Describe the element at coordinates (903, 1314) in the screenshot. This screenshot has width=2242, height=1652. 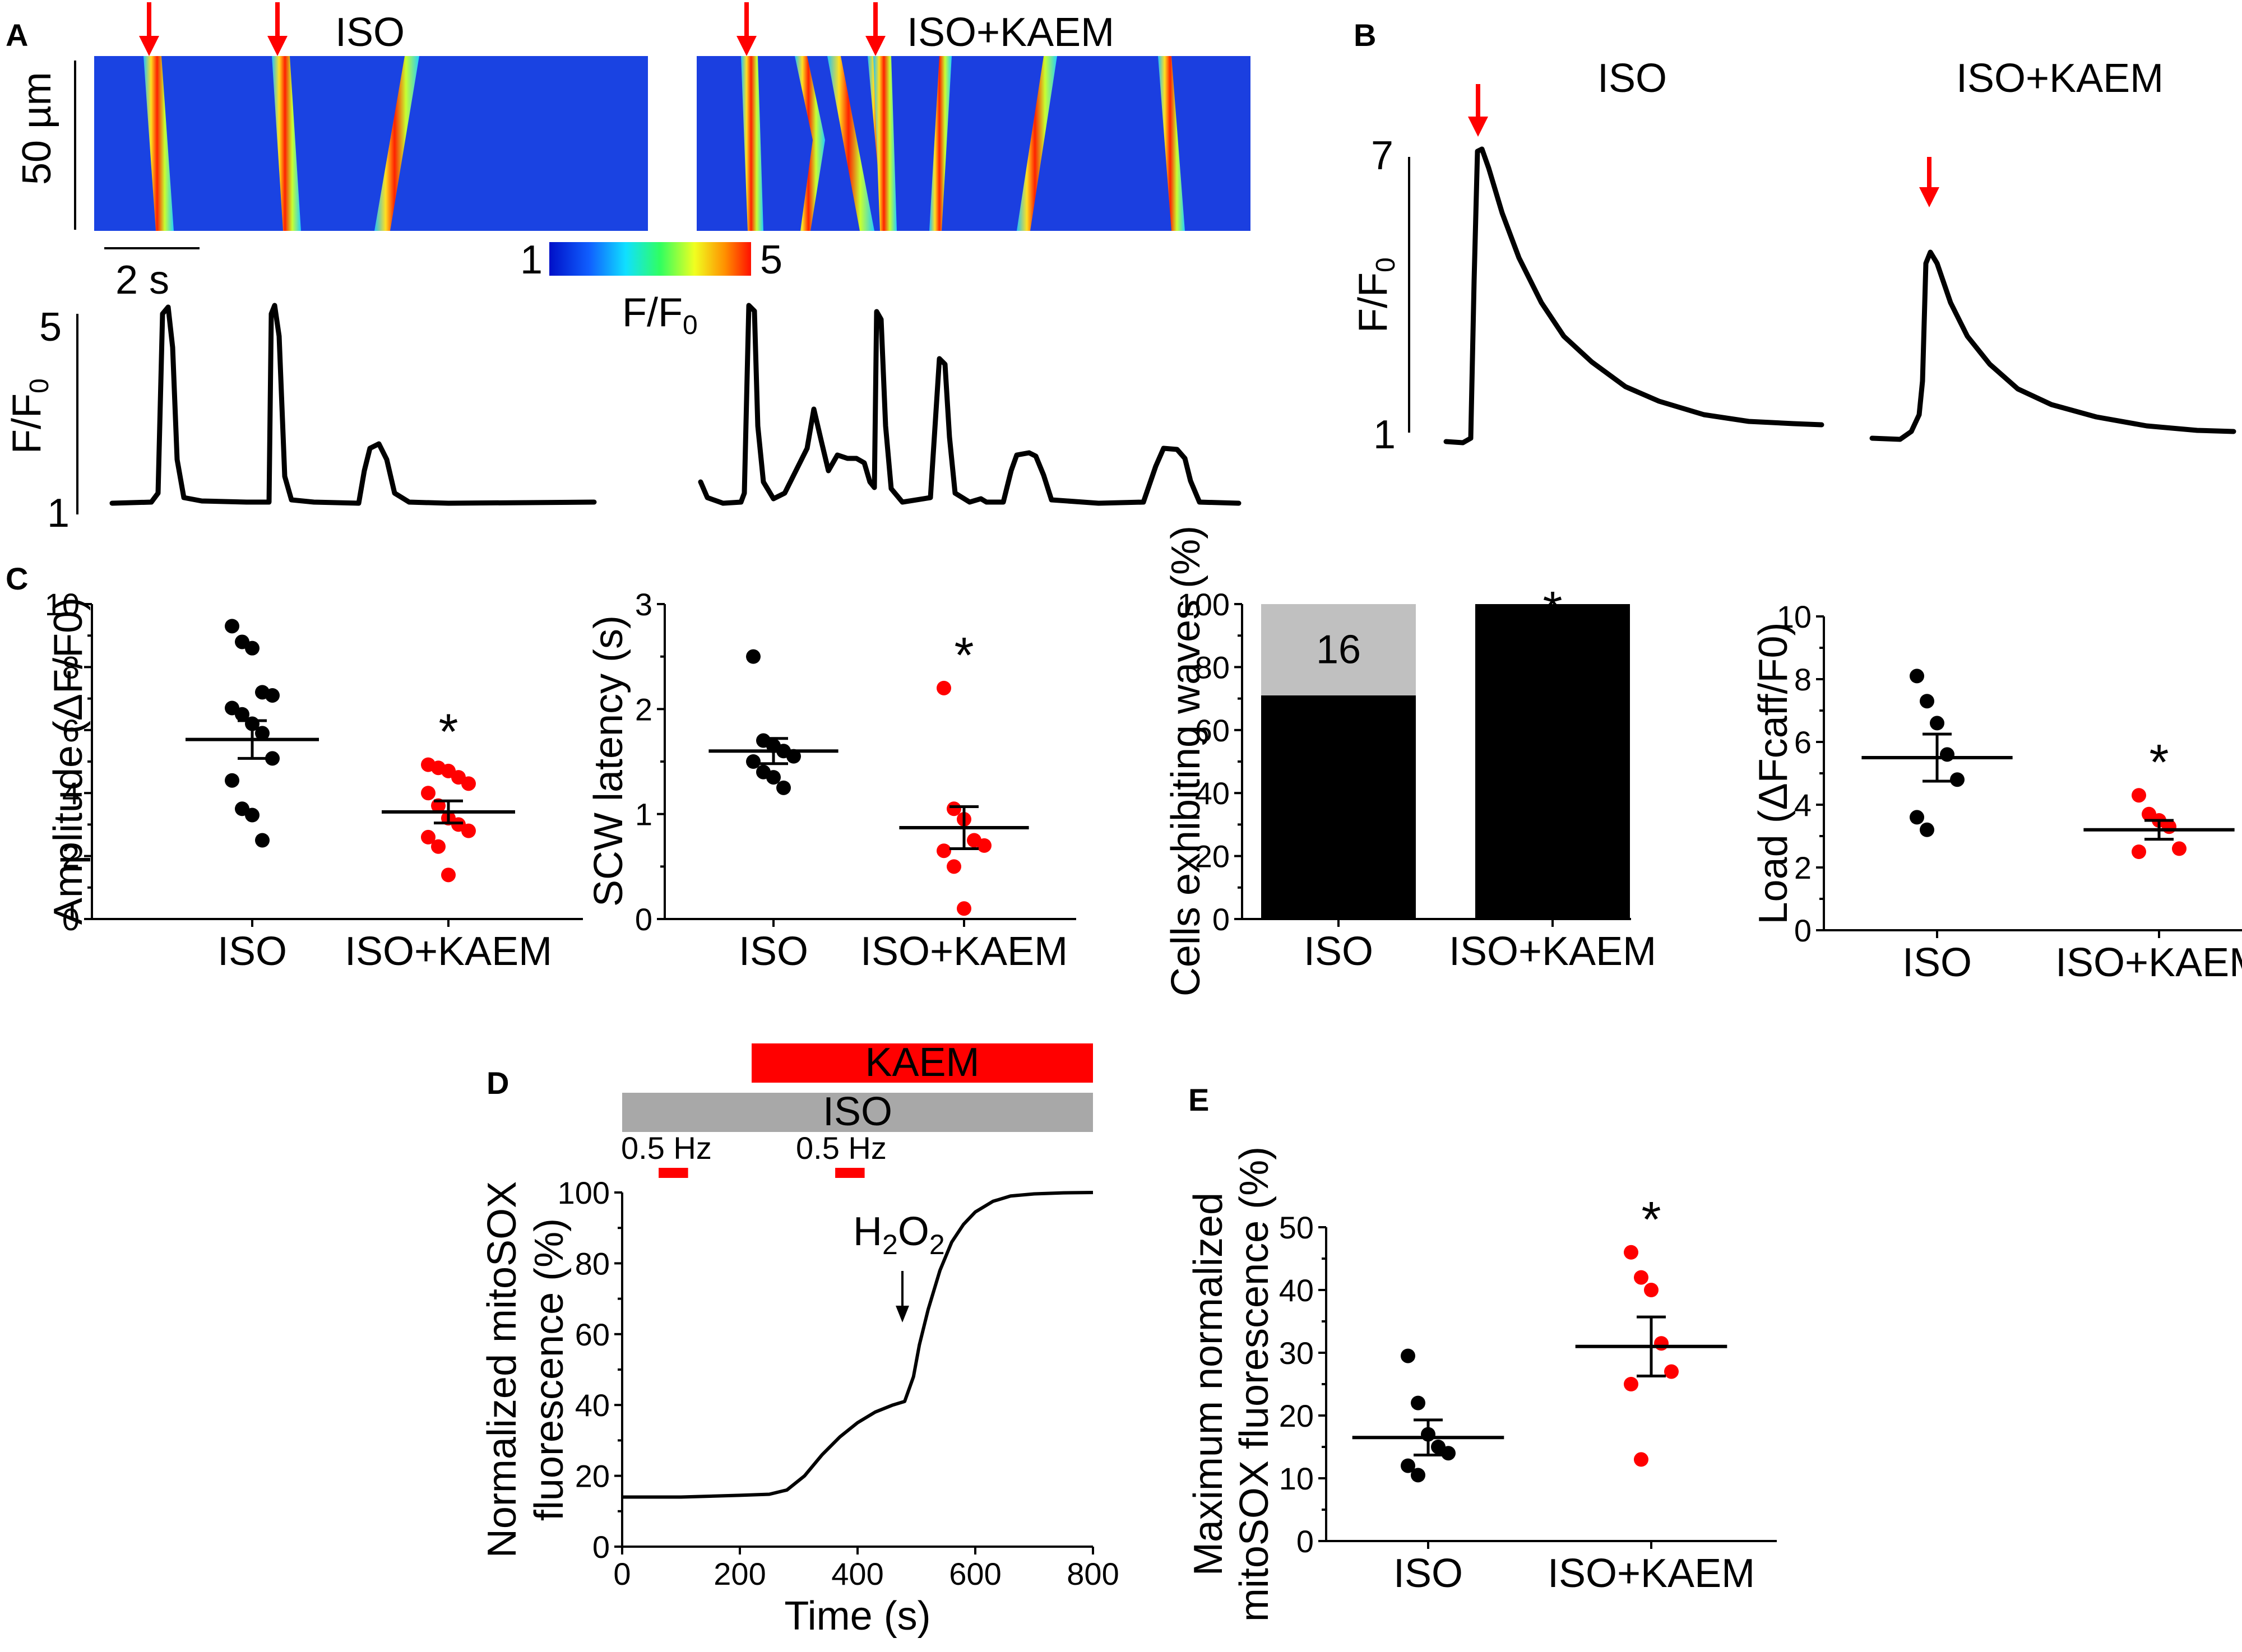
I see `arrow-head` at that location.